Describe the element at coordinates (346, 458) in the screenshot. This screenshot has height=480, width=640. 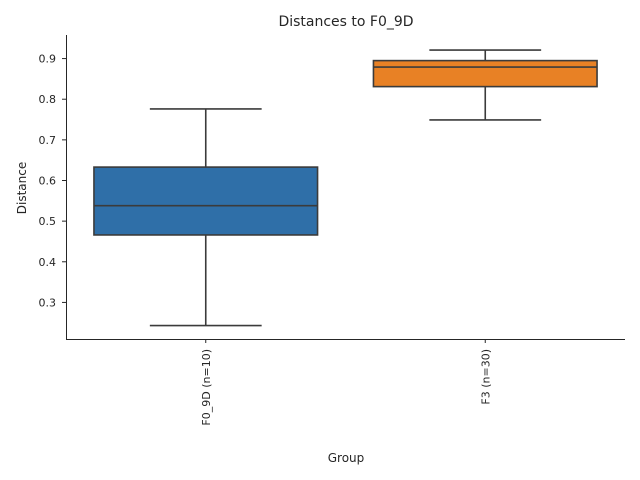
I see `x-axis-label: Group` at that location.